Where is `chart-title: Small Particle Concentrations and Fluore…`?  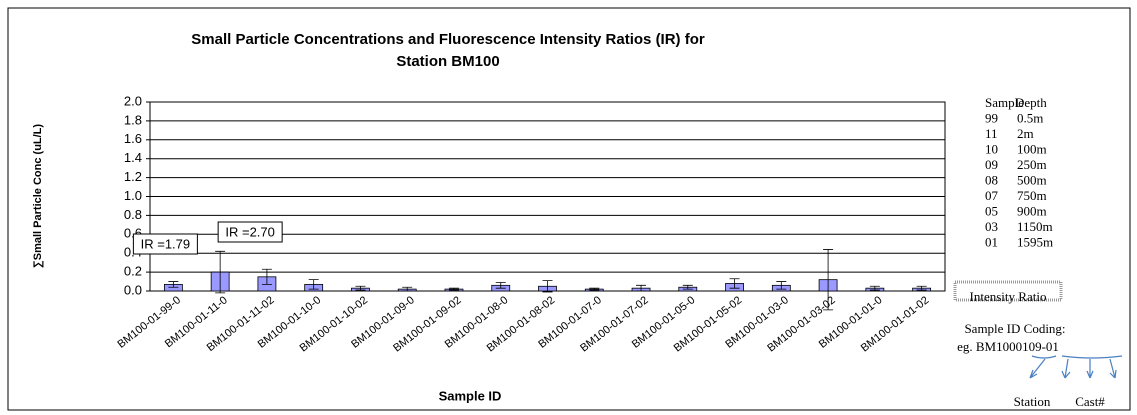 chart-title: Small Particle Concentrations and Fluore… is located at coordinates (448, 39).